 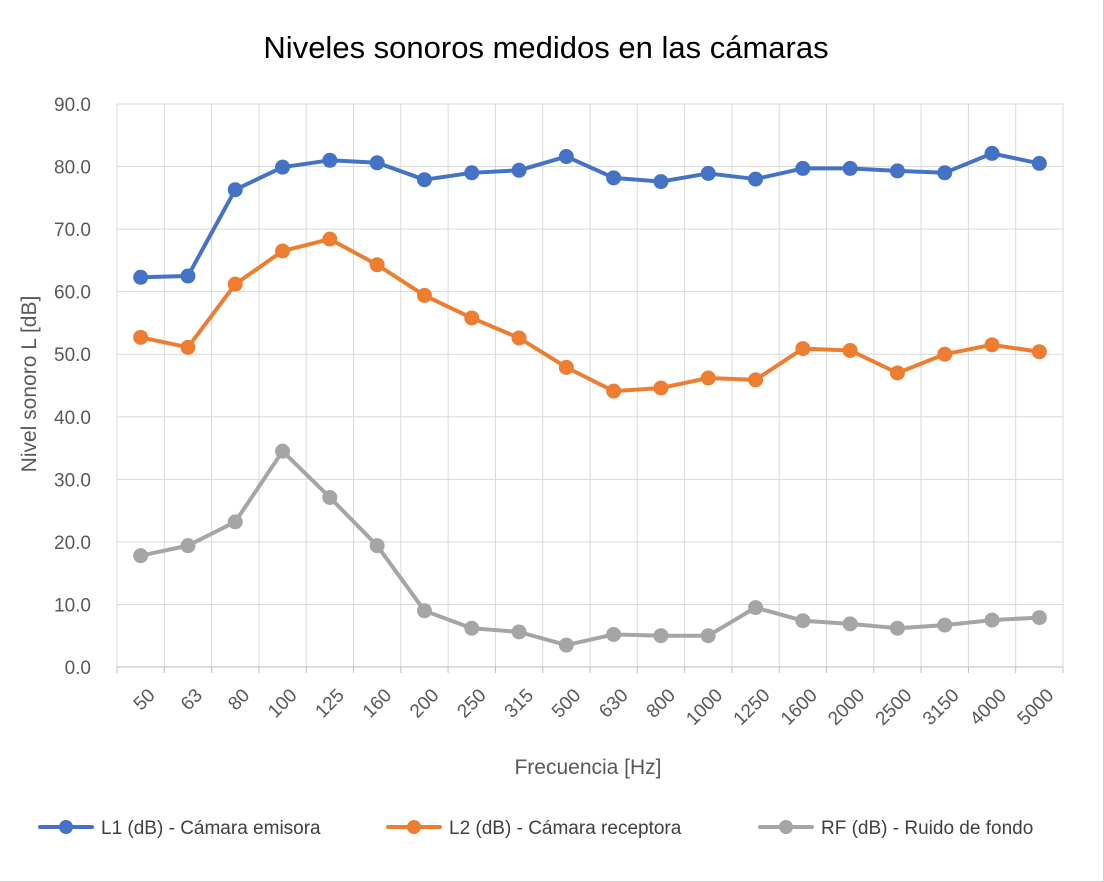 What do you see at coordinates (377, 703) in the screenshot?
I see `x-tick-label: 160` at bounding box center [377, 703].